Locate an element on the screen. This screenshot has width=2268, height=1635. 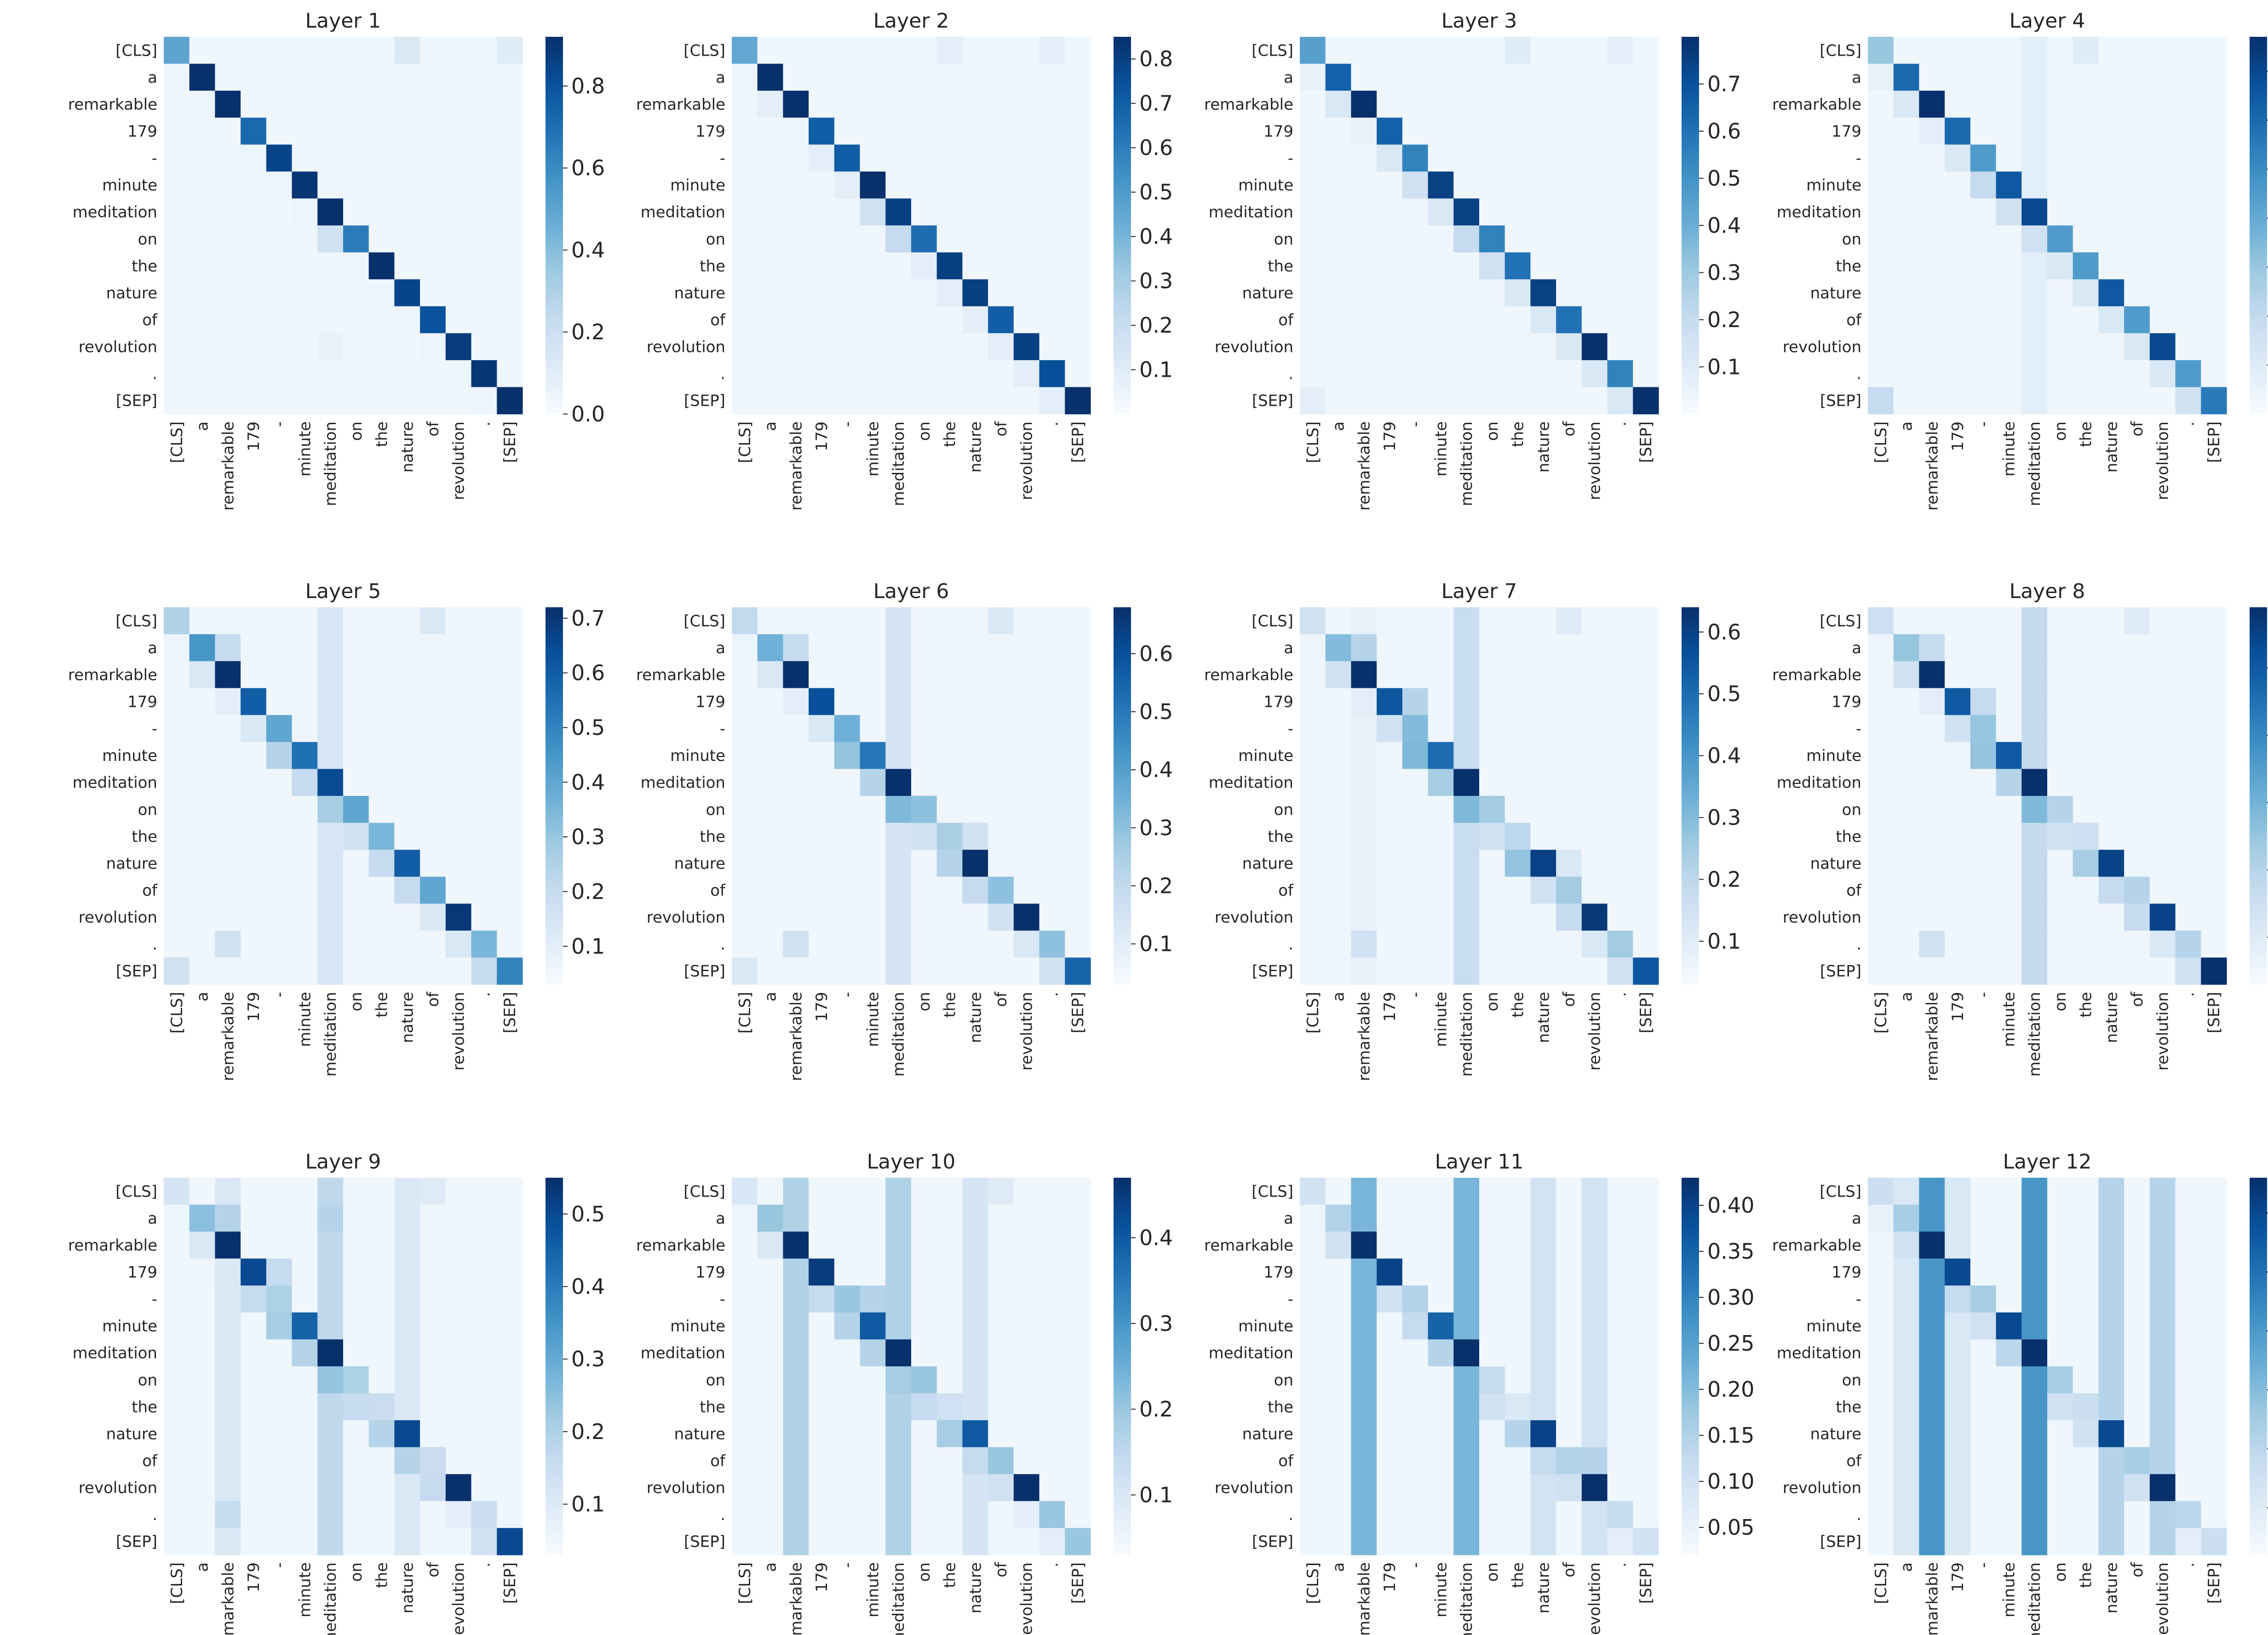
panel-title: Layer 7 is located at coordinates (1479, 591).